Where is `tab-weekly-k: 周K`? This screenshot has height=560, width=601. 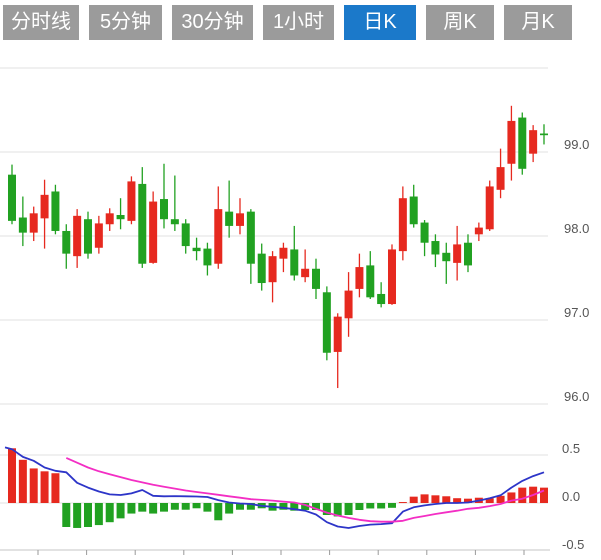
tab-weekly-k: 周K is located at coordinates (460, 22).